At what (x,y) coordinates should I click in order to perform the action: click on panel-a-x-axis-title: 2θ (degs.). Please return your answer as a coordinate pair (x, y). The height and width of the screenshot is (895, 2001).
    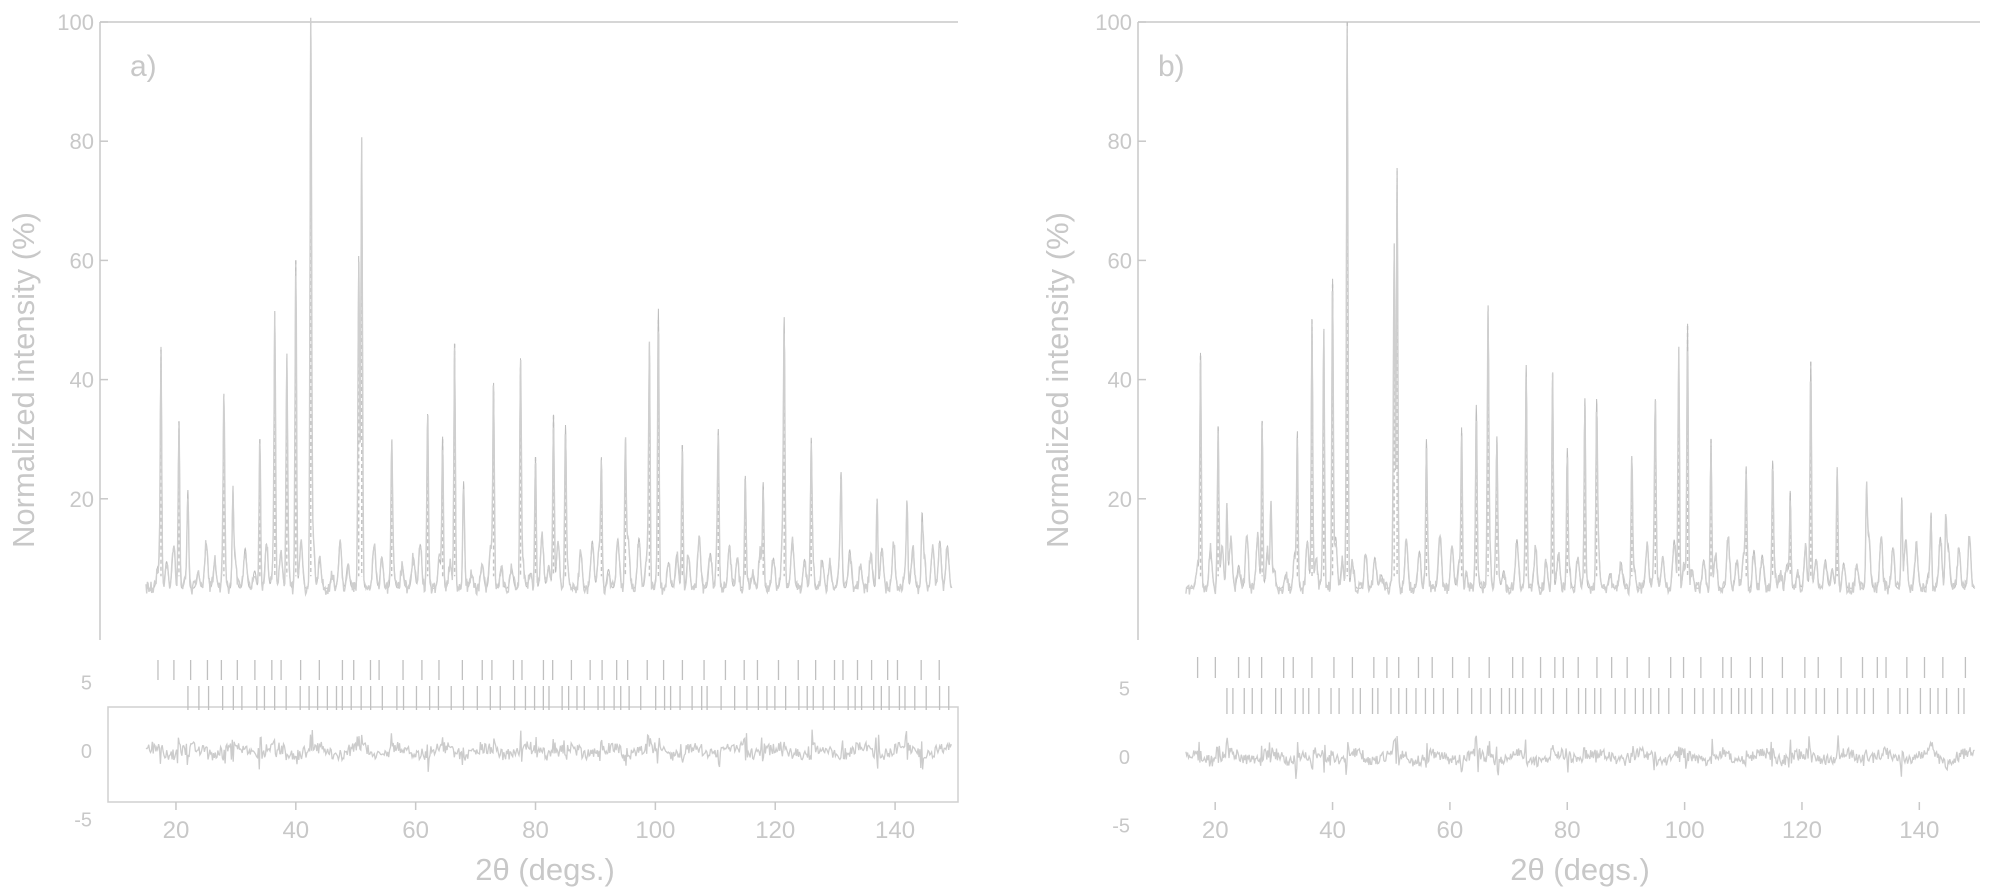
    Looking at the image, I should click on (545, 869).